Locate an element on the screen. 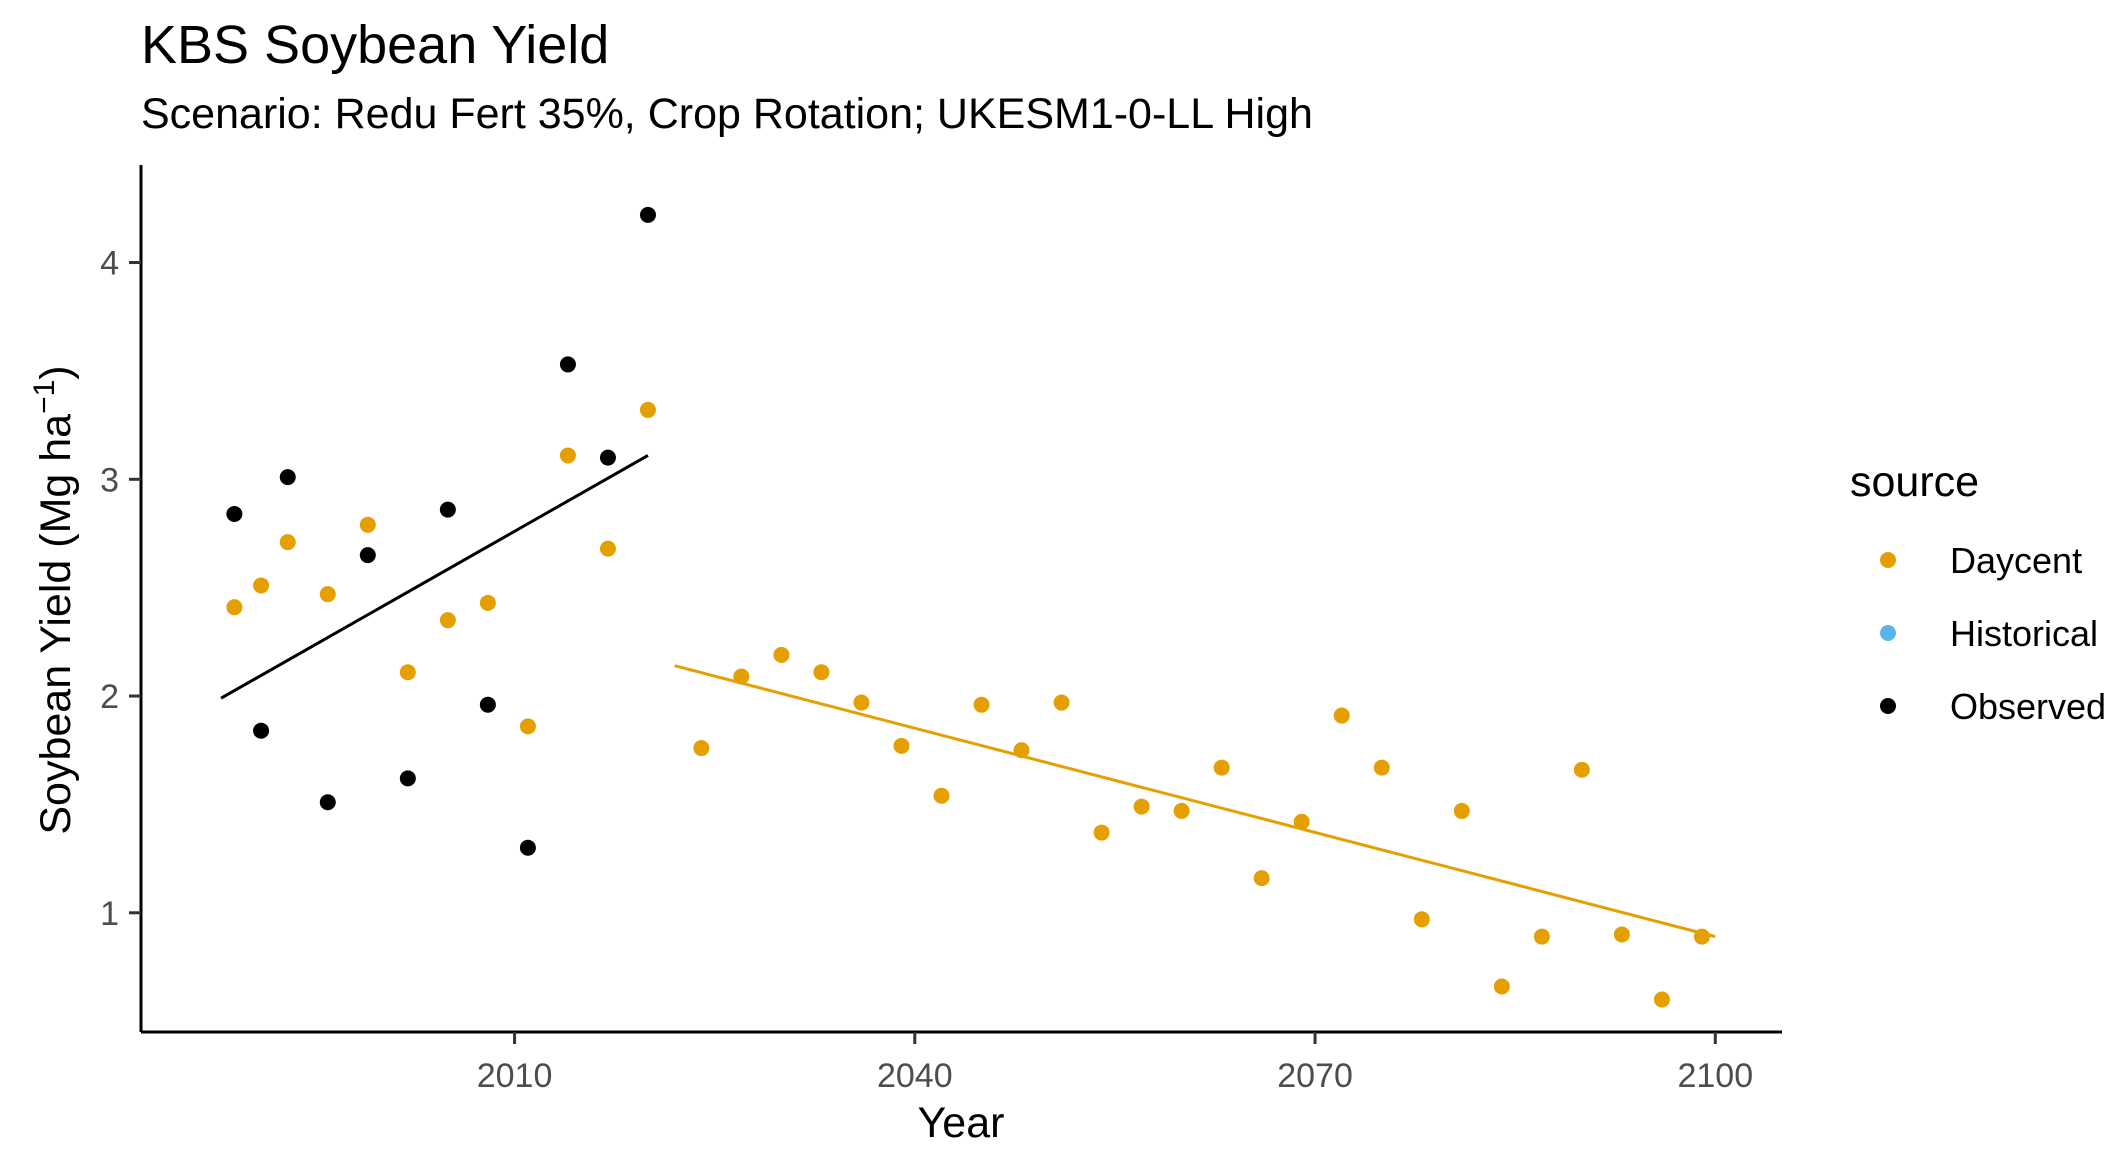 The image size is (2125, 1153). x-tick-label: 2040 is located at coordinates (915, 1076).